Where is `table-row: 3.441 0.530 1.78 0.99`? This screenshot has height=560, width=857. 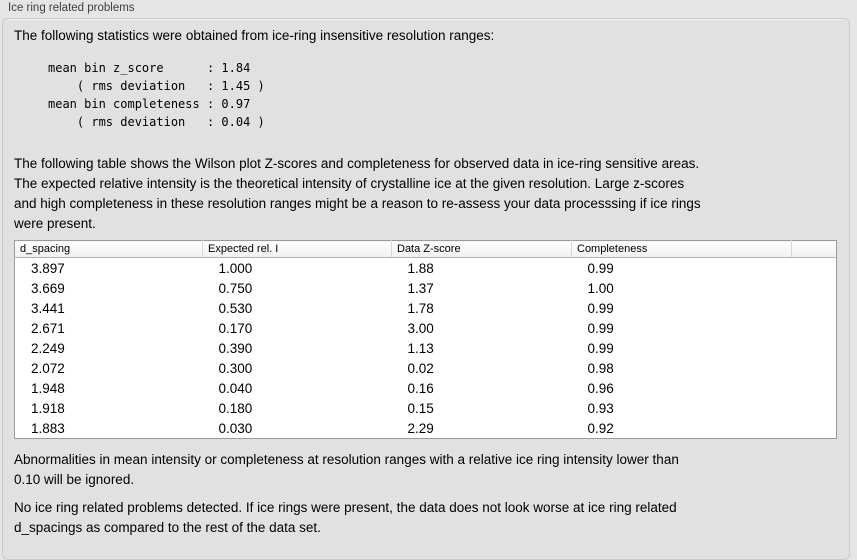
table-row: 3.441 0.530 1.78 0.99 is located at coordinates (426, 308).